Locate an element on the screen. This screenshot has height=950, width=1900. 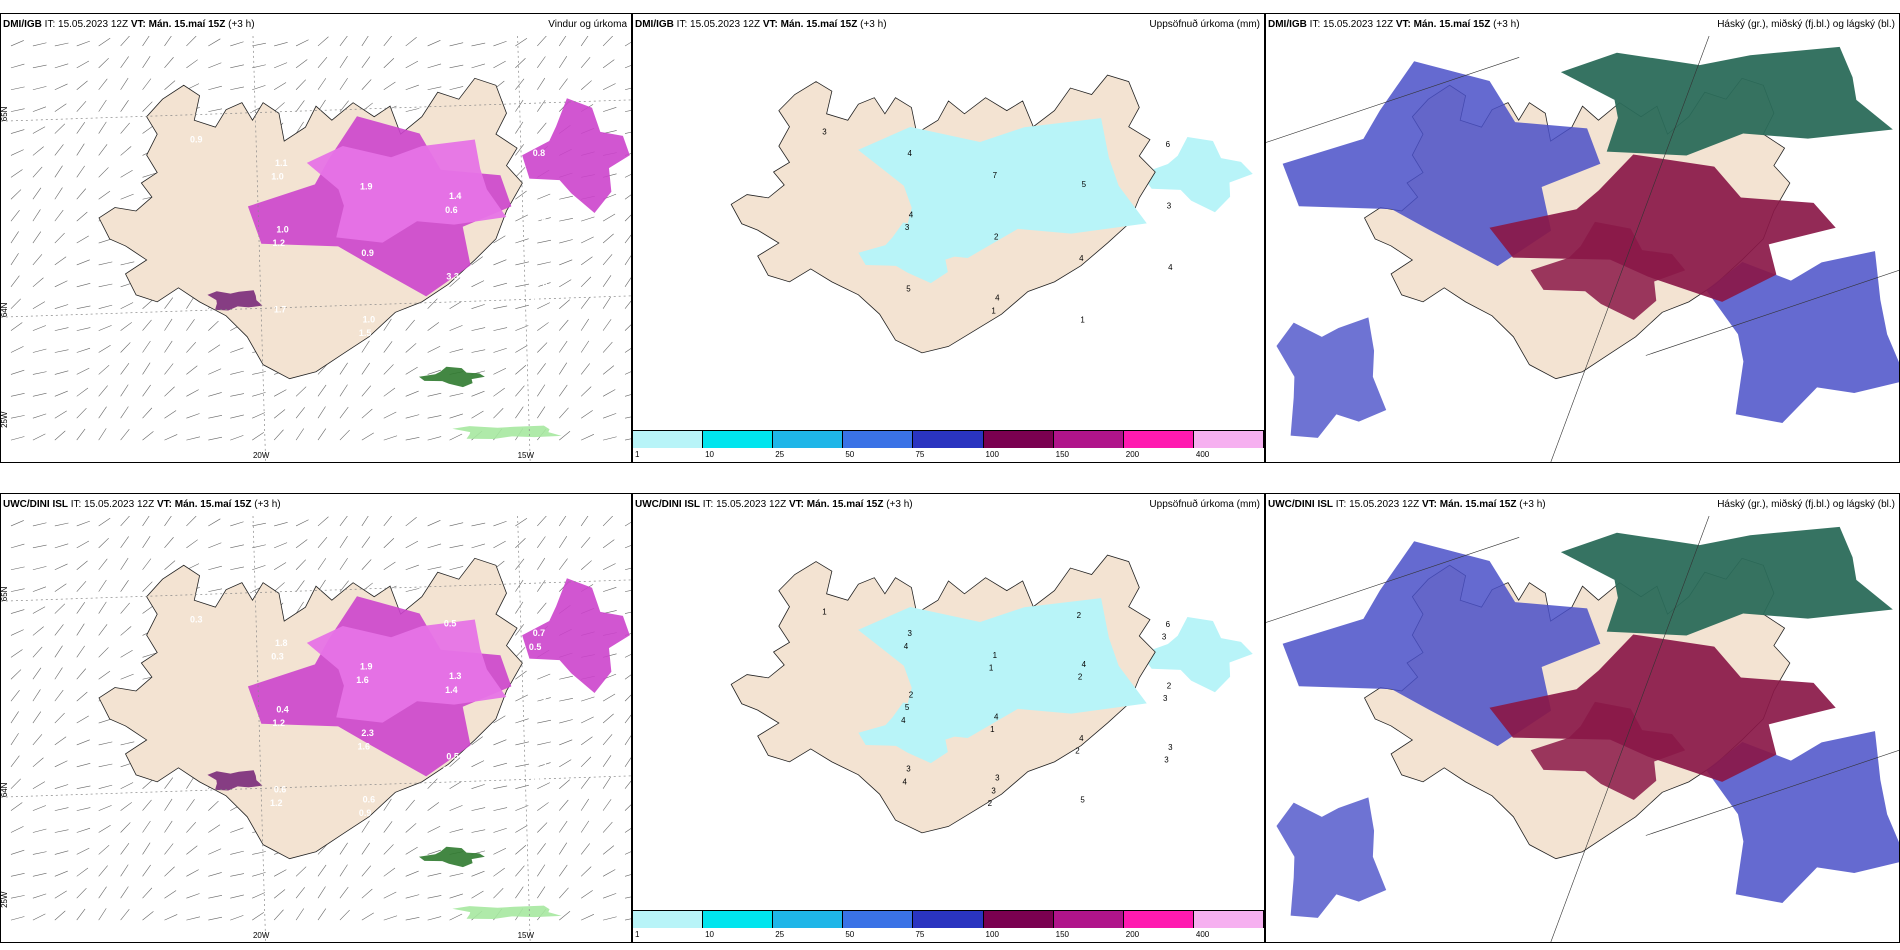
precip-value-label: 4 is located at coordinates (996, 716).